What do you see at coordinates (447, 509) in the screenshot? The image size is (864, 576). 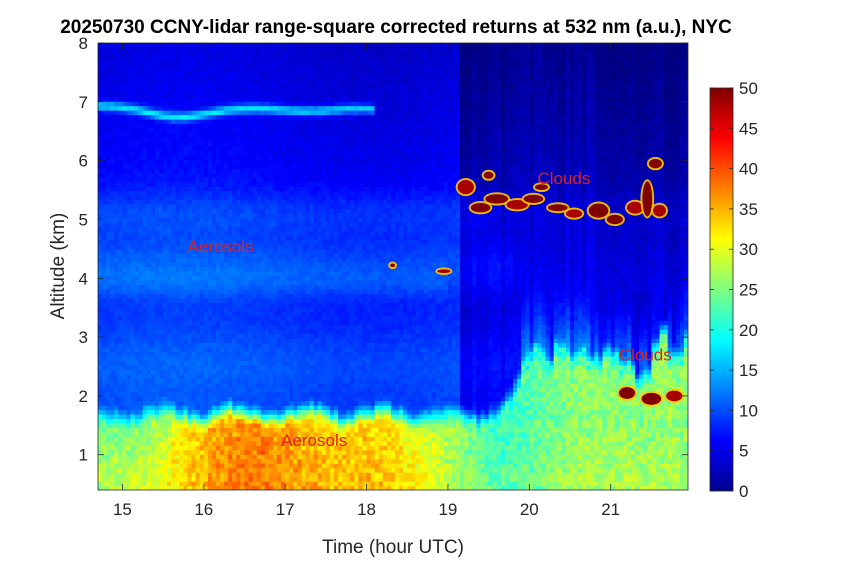 I see `x-tick-label: 19` at bounding box center [447, 509].